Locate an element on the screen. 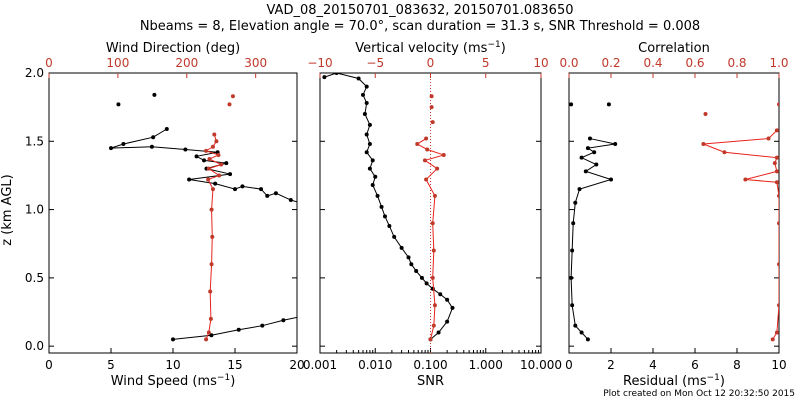 Image resolution: width=800 pixels, height=400 pixels. bottom-axis-title: Residual (ms−1) is located at coordinates (674, 381).